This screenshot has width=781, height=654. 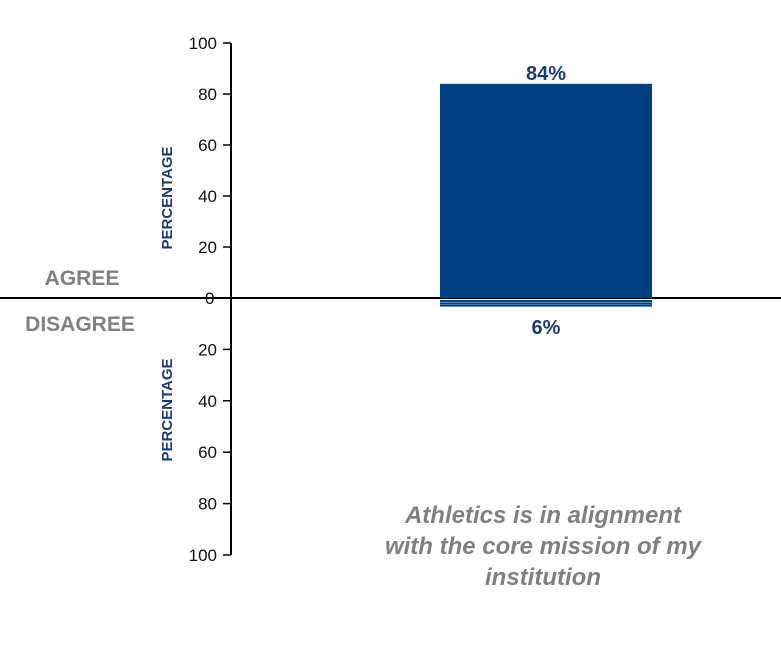 What do you see at coordinates (207, 247) in the screenshot?
I see `y-tick-label-top: 20` at bounding box center [207, 247].